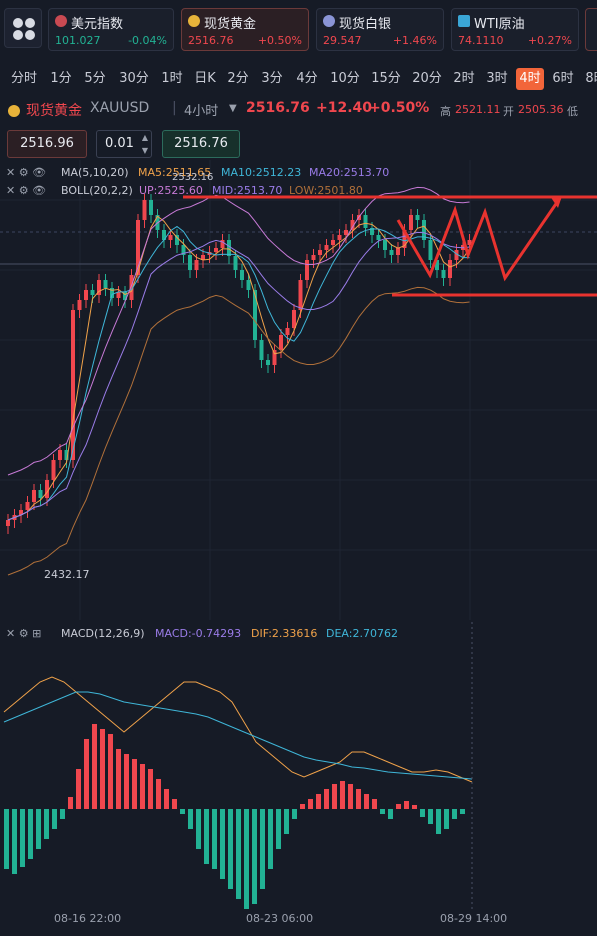 This screenshot has width=597, height=936. I want to click on x-axis-label: 08-29 14:00, so click(474, 918).